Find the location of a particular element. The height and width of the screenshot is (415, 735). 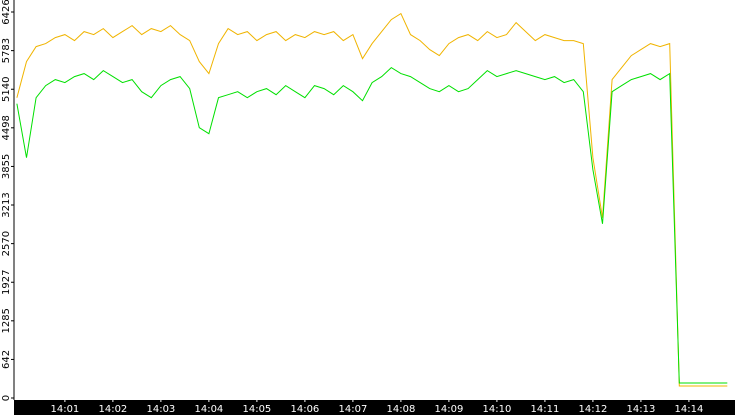

y-tick-label: 5140 is located at coordinates (6, 89).